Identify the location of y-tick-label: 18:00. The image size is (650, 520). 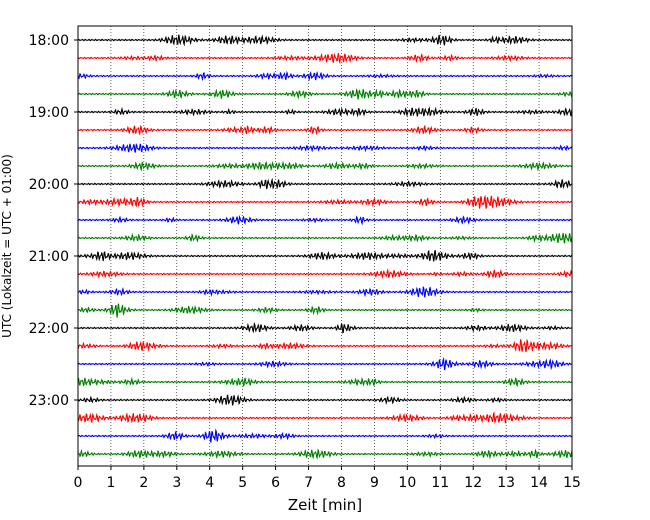
(49, 41).